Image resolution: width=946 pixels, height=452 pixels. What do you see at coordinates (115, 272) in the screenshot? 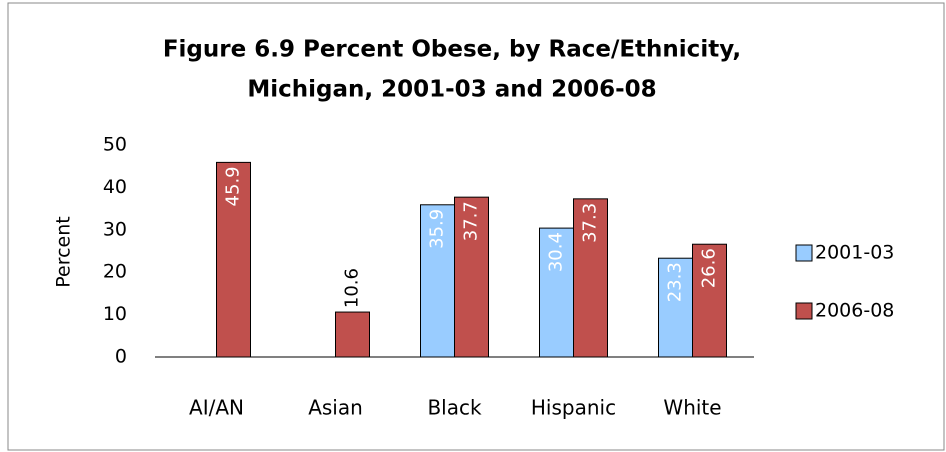
I see `y-tick-label: 20` at bounding box center [115, 272].